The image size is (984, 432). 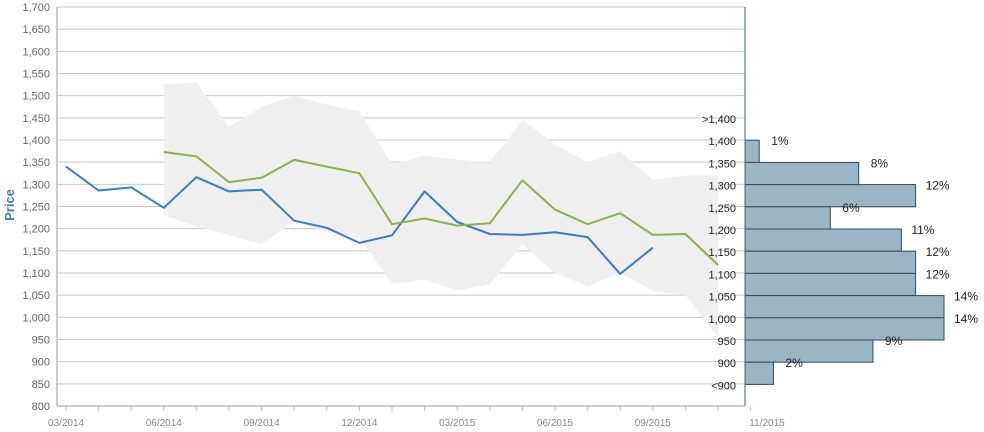 I want to click on y-tick-label: 1,300, so click(x=36, y=185).